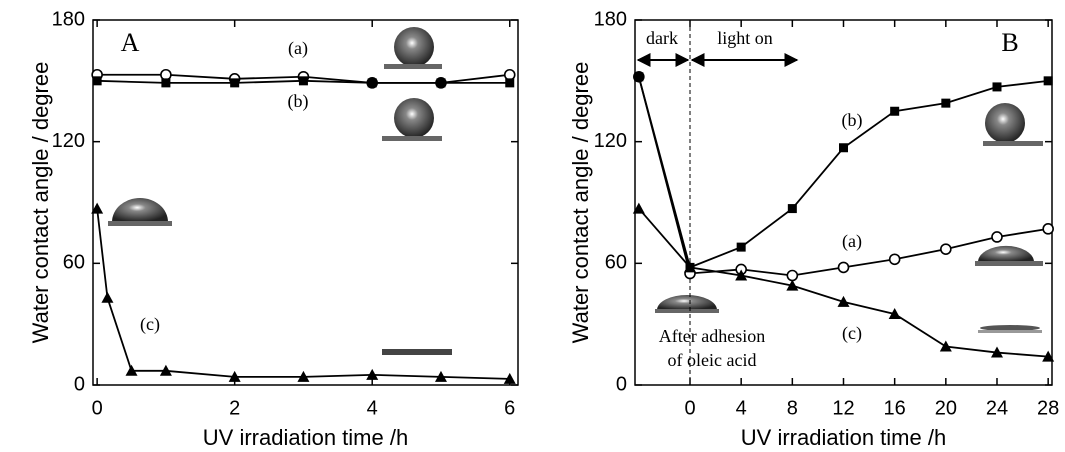 This screenshot has height=452, width=1065. I want to click on panel-label: A, so click(130, 42).